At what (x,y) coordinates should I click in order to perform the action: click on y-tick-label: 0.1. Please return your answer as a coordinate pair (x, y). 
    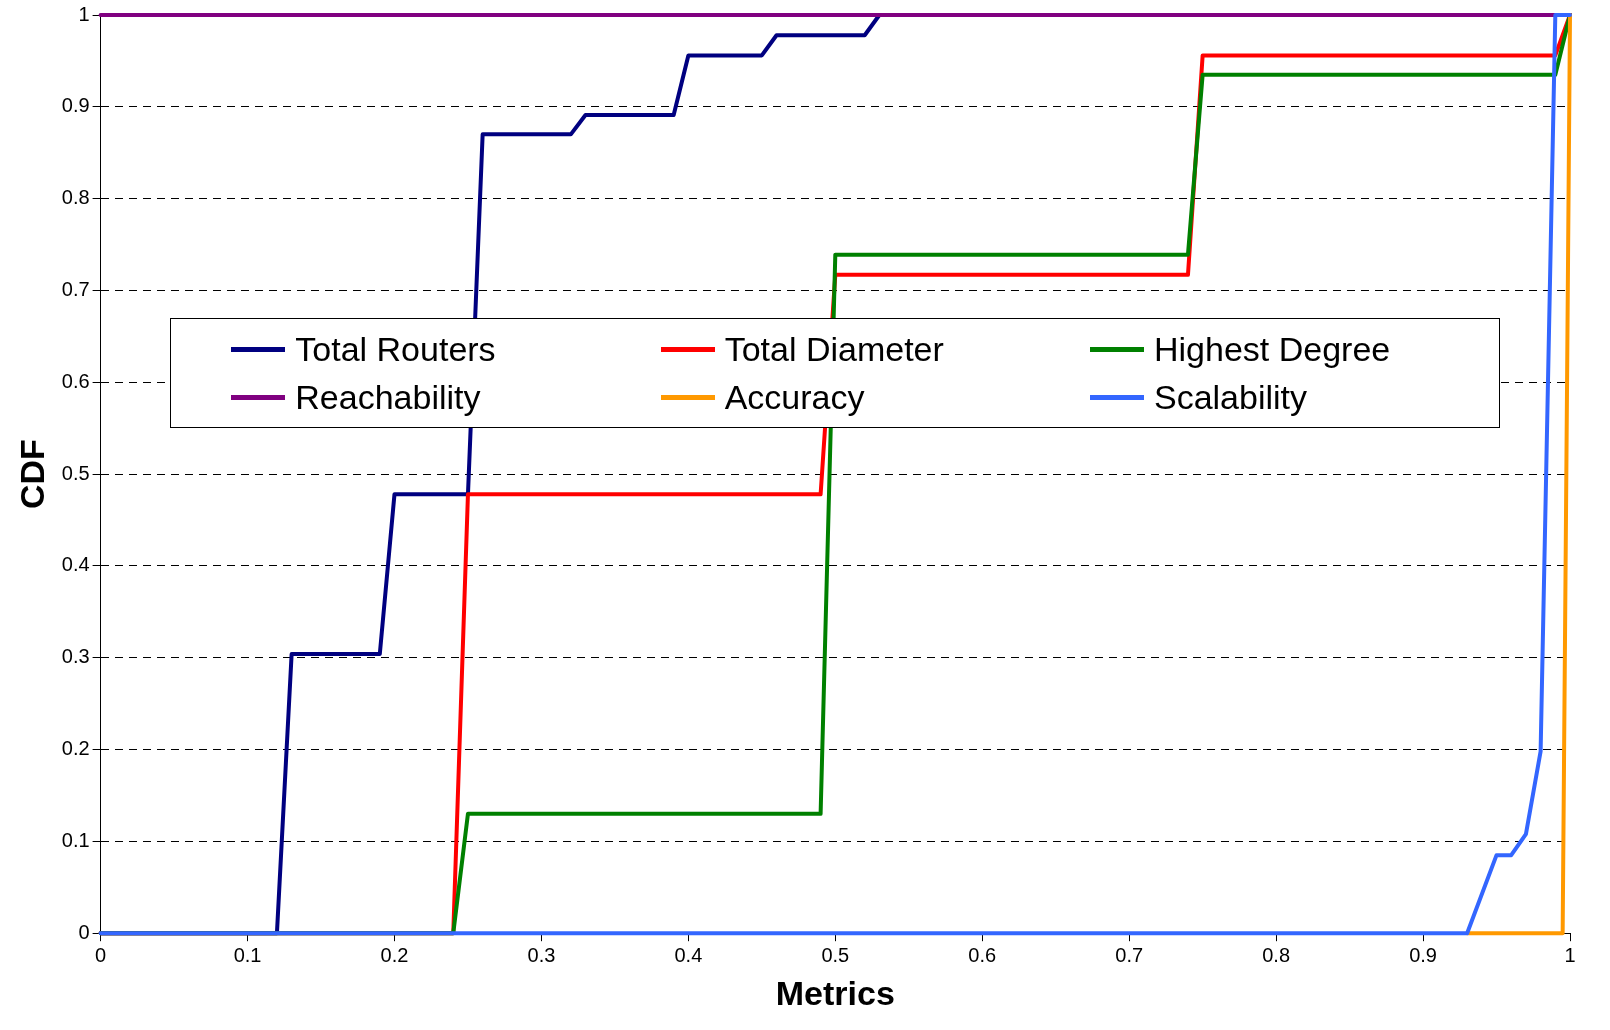
    Looking at the image, I should click on (75, 839).